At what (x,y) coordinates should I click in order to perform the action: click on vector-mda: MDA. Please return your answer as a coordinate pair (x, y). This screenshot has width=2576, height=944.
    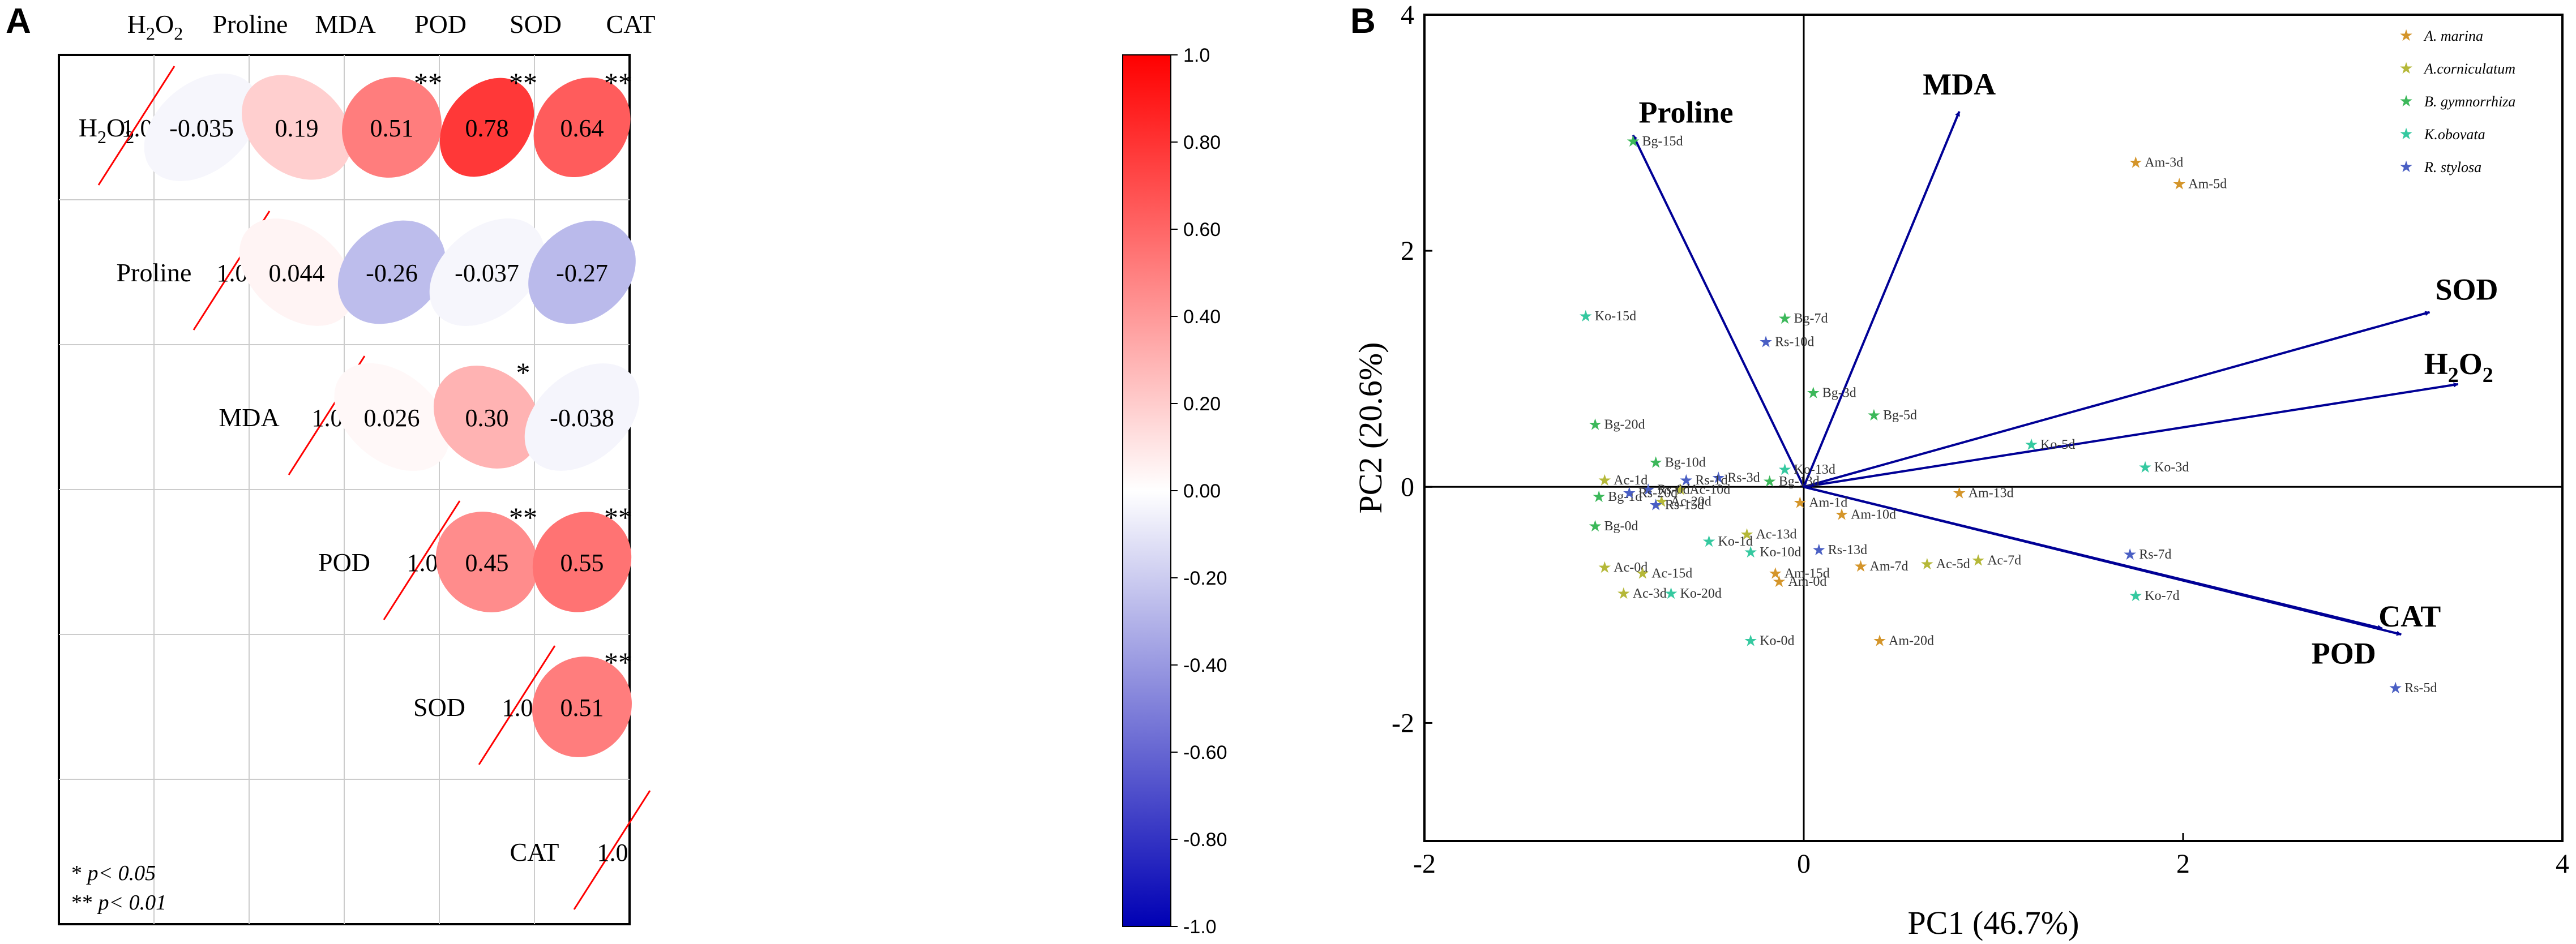
    Looking at the image, I should click on (1899, 277).